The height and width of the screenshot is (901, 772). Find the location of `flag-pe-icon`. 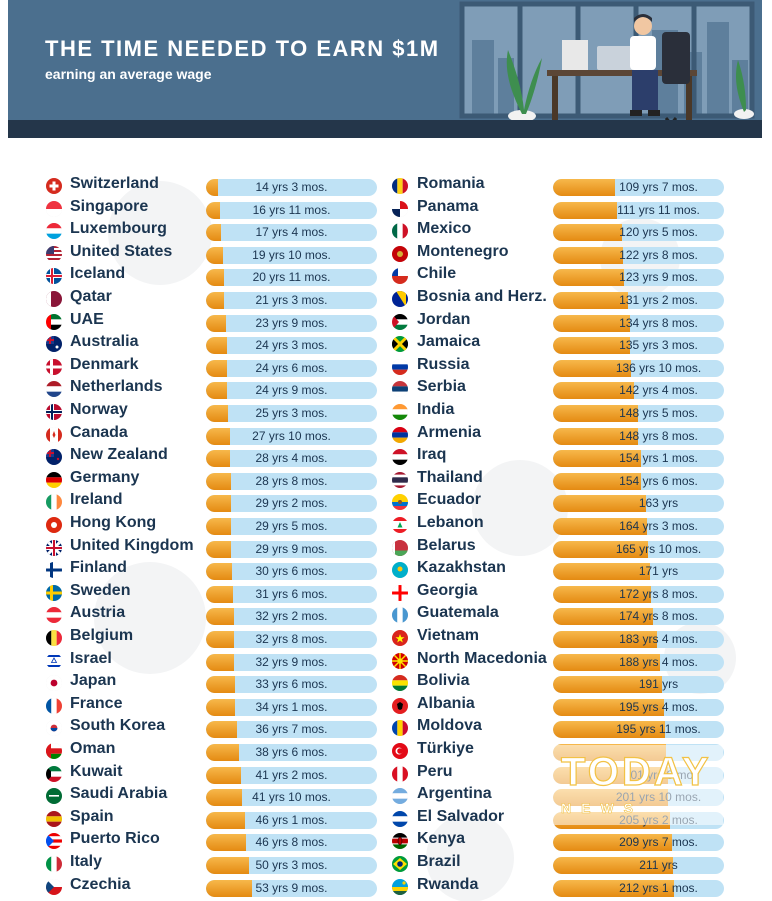

flag-pe-icon is located at coordinates (400, 773).